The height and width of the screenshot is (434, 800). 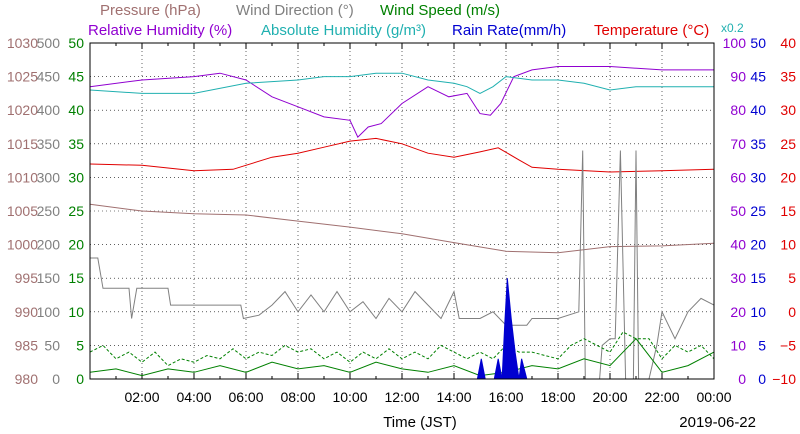 I want to click on pressure-tick-label: 1025, so click(x=22, y=77).